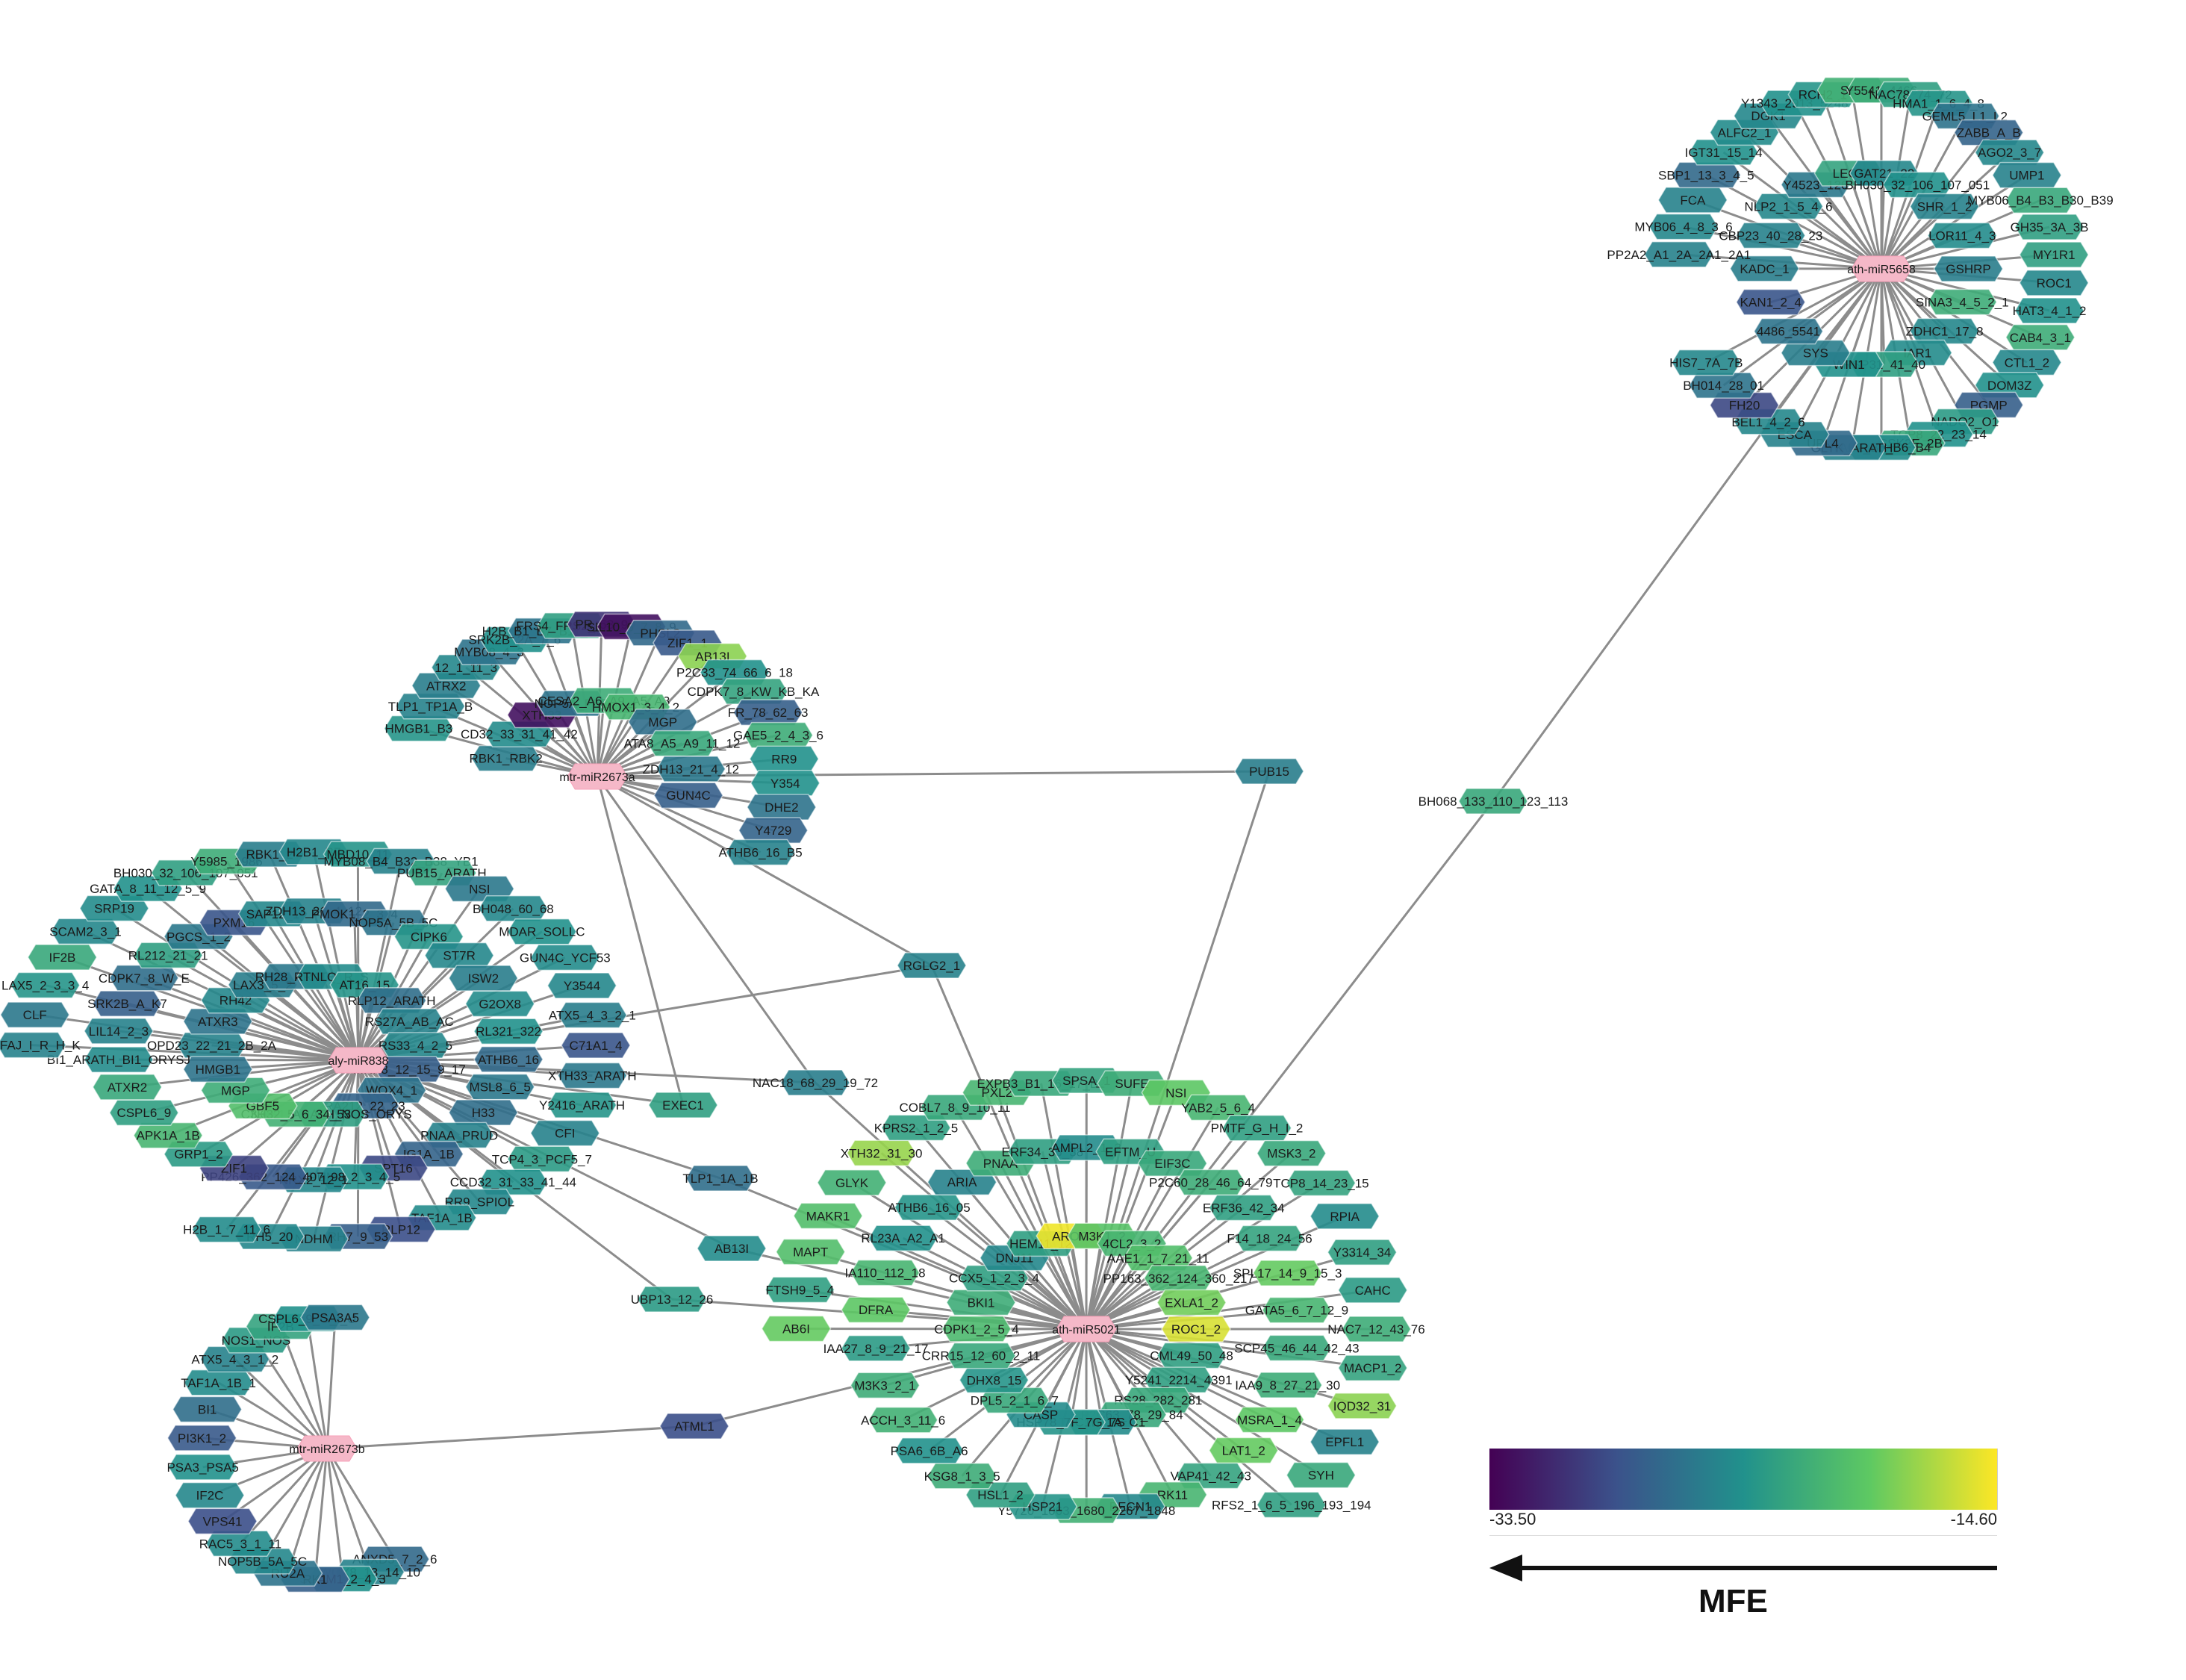 The image size is (2186, 1680). I want to click on gene-node-kadc-1: KADC_1, so click(1764, 268).